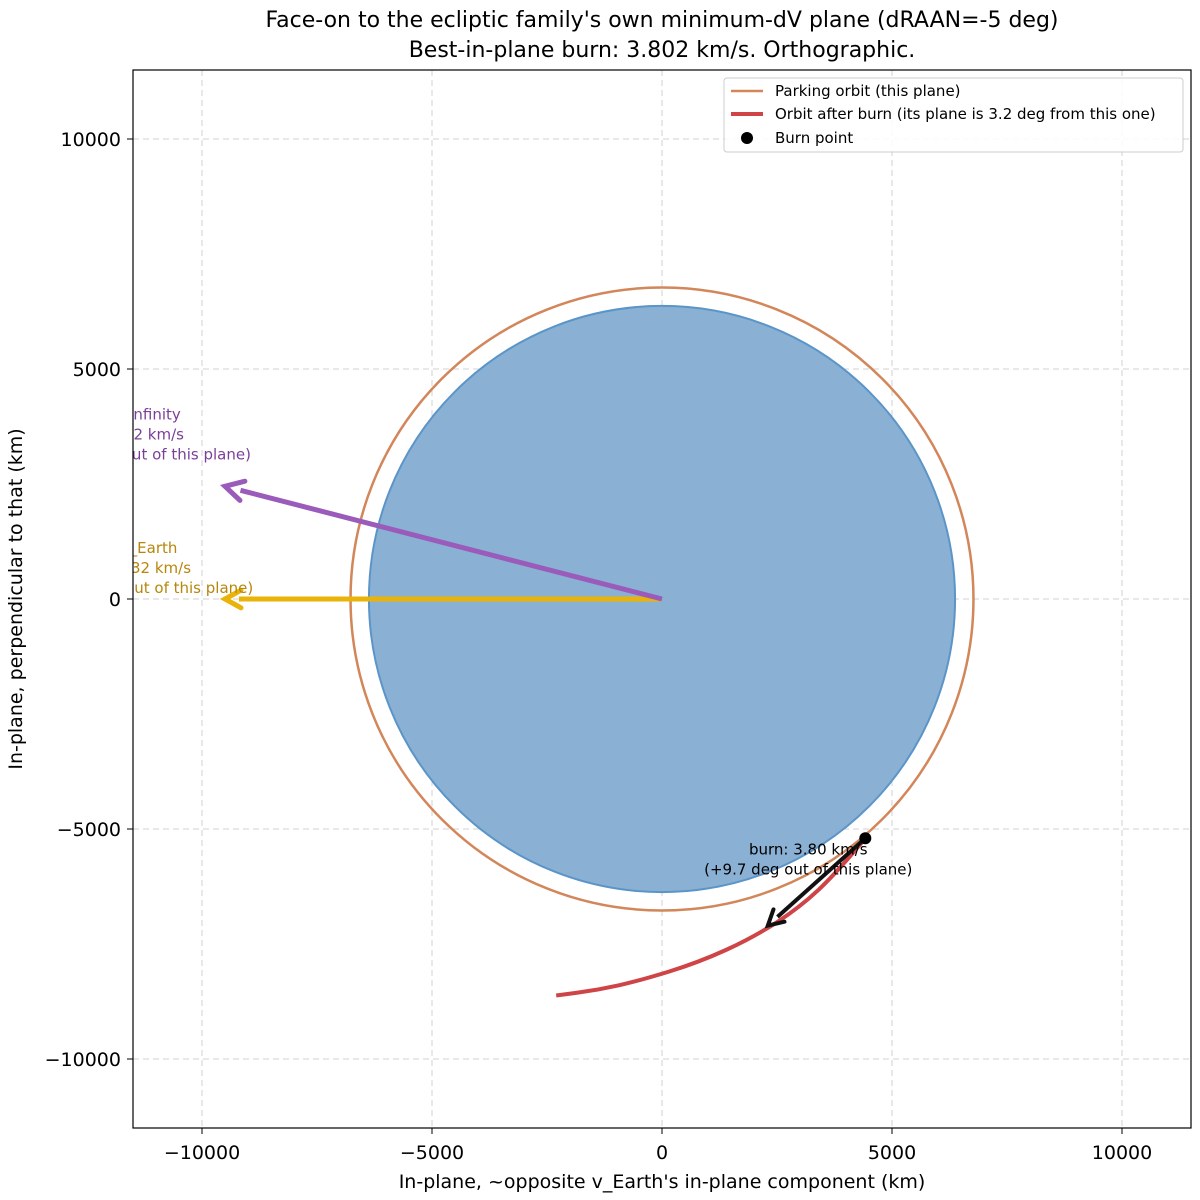 The width and height of the screenshot is (1200, 1200). Describe the element at coordinates (775, 918) in the screenshot. I see `burn-arrow-head` at that location.